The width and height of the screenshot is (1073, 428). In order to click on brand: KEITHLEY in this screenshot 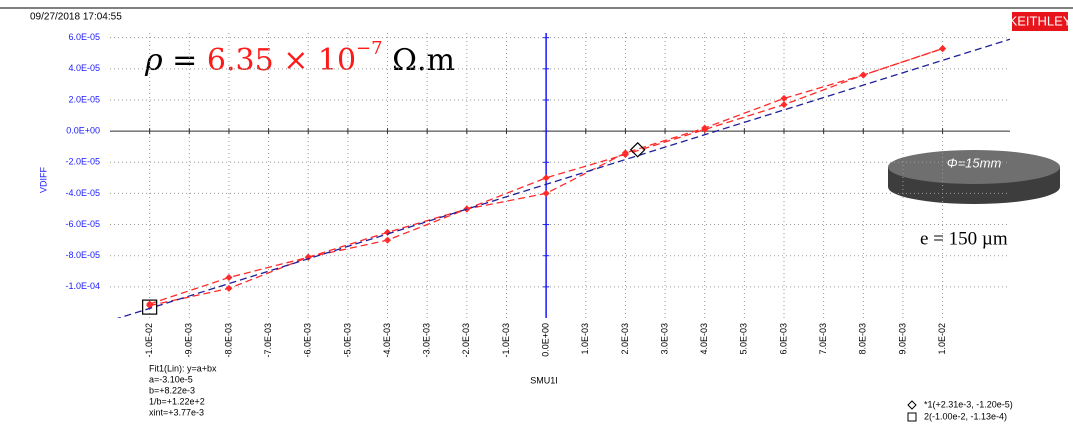, I will do `click(1040, 20)`.